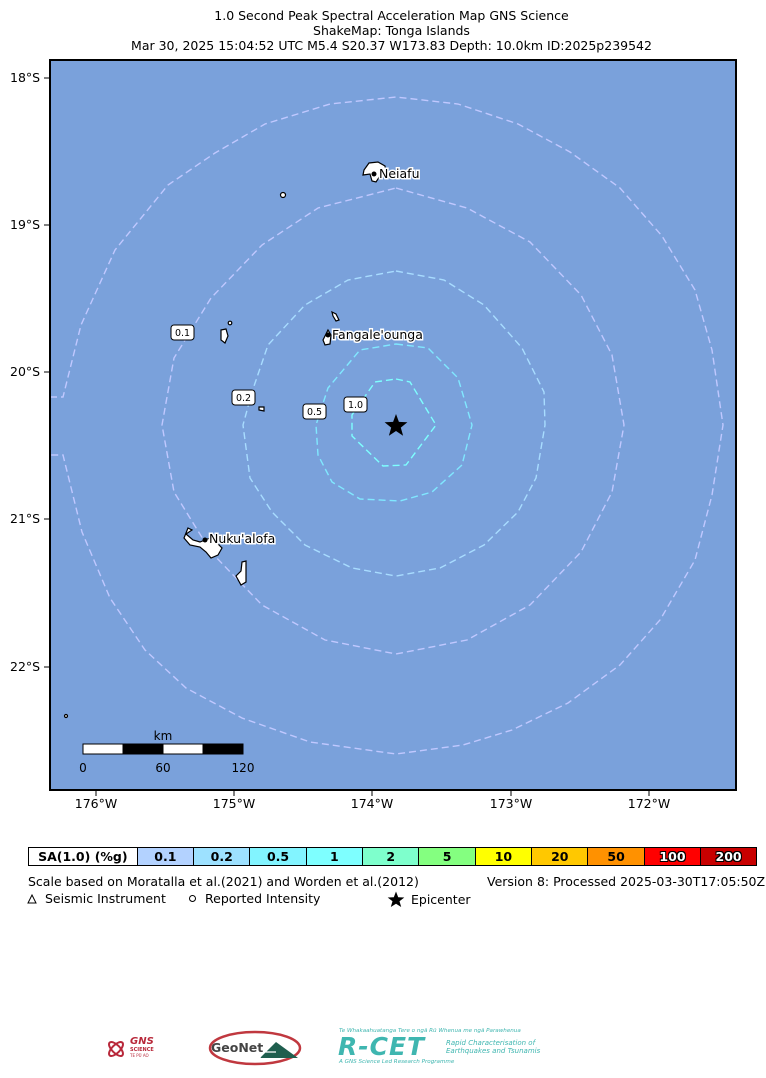  I want to click on lat-label-21s: 21°S, so click(25, 518).